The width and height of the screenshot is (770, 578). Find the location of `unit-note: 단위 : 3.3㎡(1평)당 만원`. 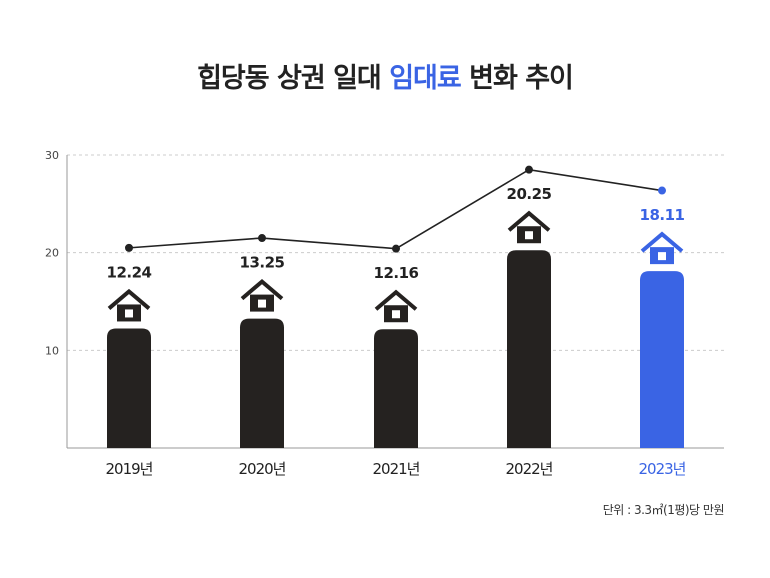

unit-note: 단위 : 3.3㎡(1평)당 만원 is located at coordinates (663, 510).